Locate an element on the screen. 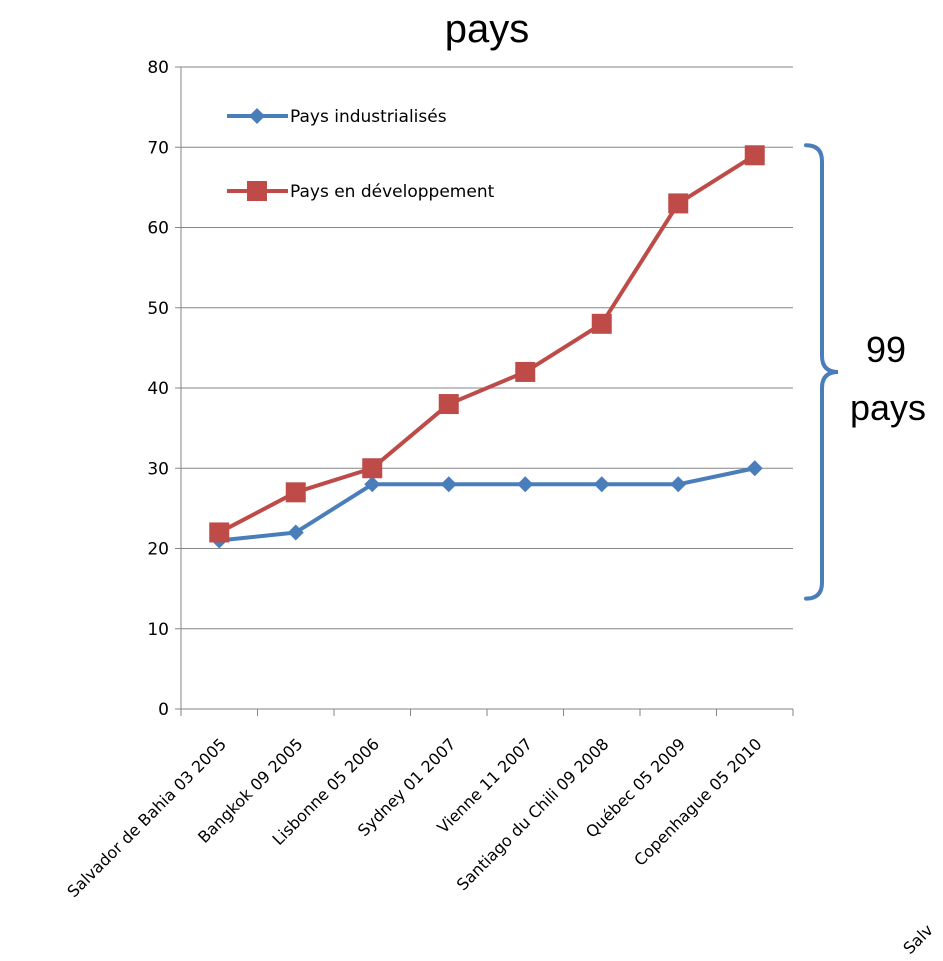 This screenshot has width=943, height=961. legend-item-2: Pays en développement is located at coordinates (361, 191).